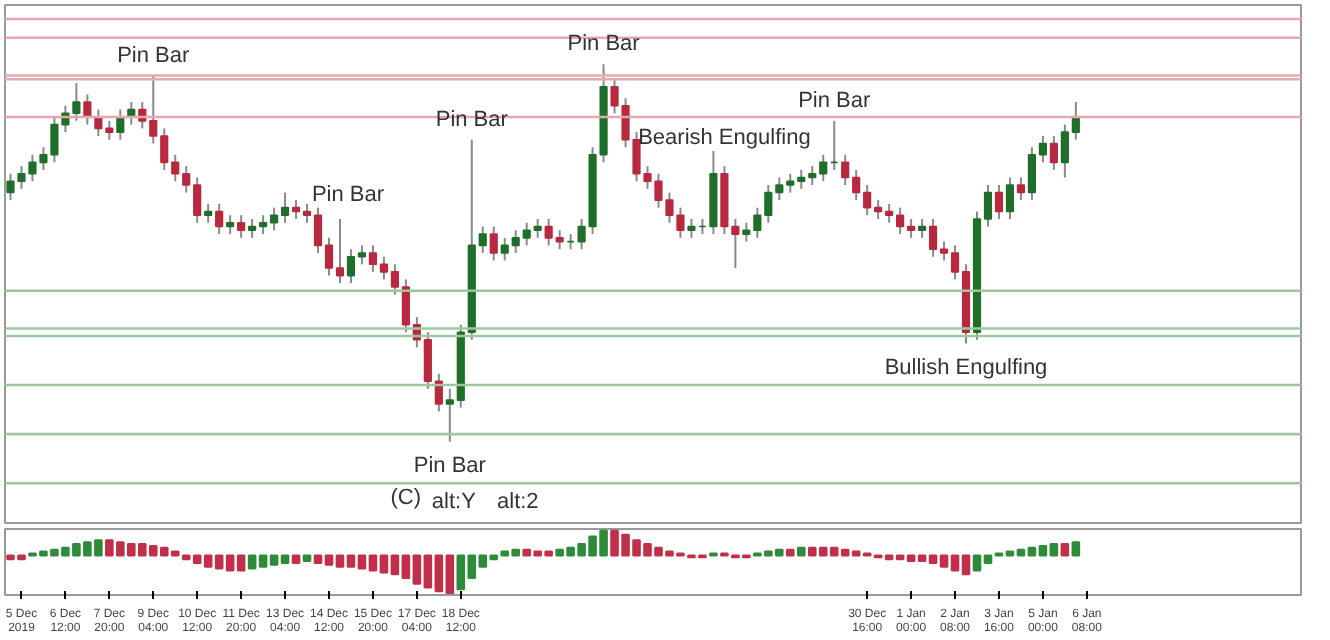 Image resolution: width=1330 pixels, height=640 pixels. What do you see at coordinates (966, 367) in the screenshot?
I see `annotation: Bullish Engulfing` at bounding box center [966, 367].